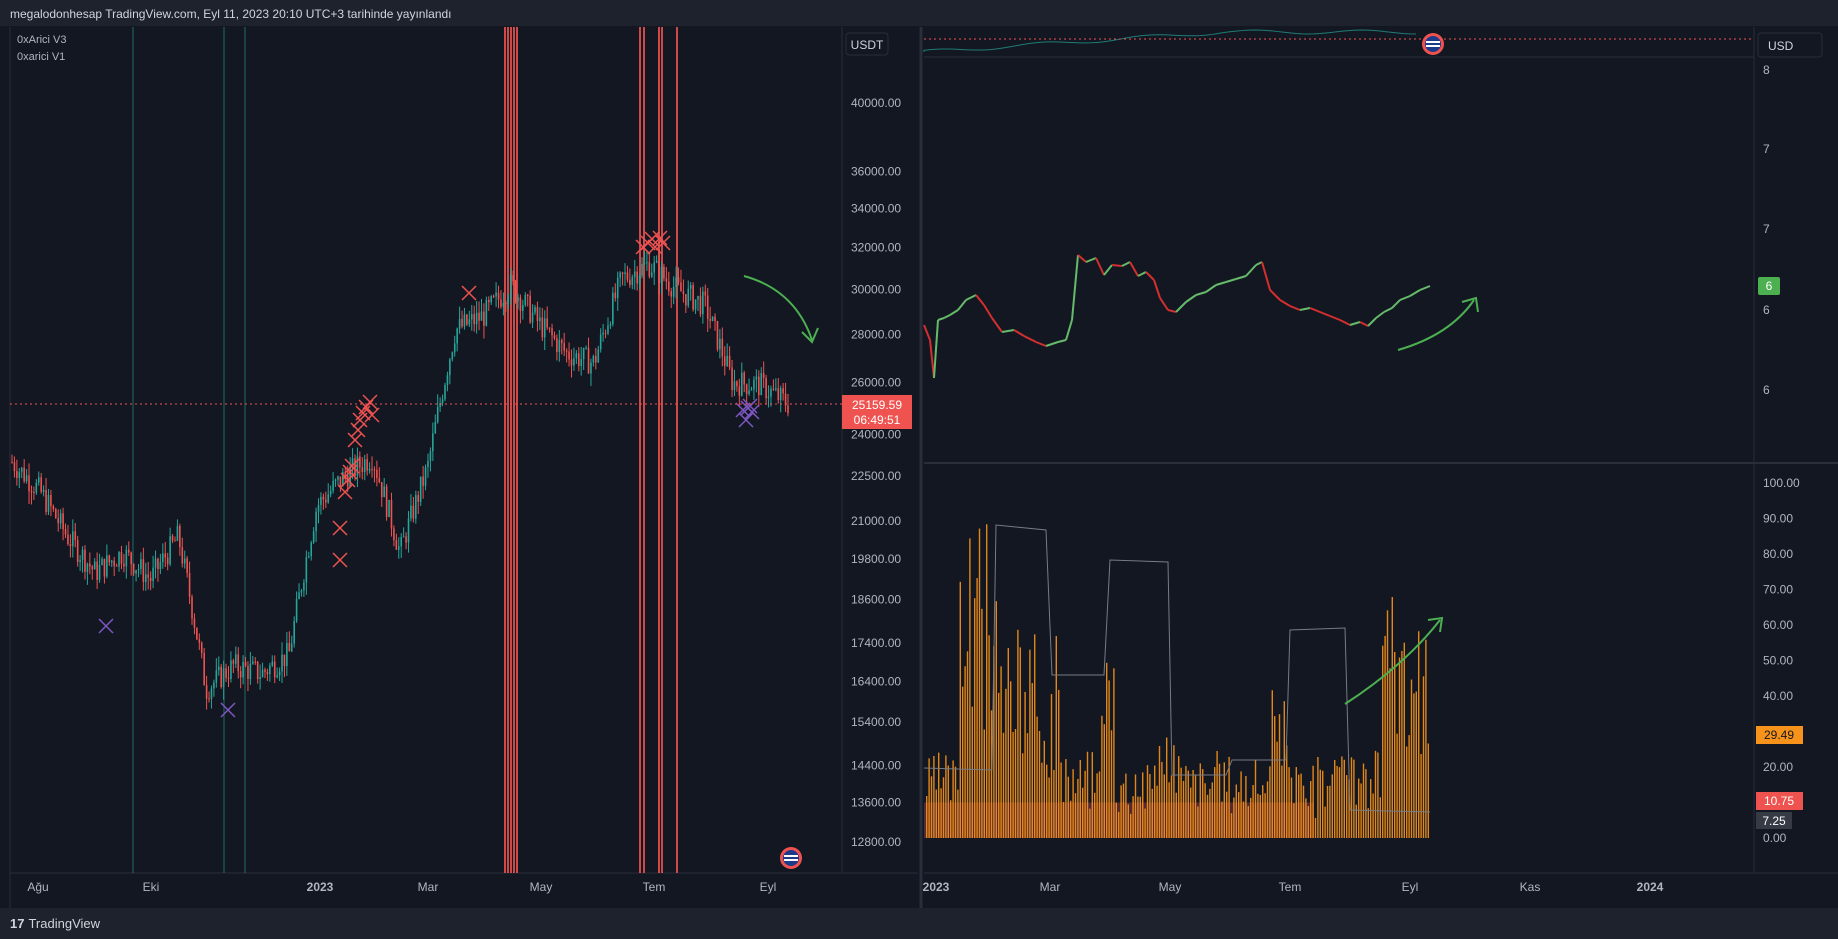  I want to click on usdt-label-box, so click(867, 44).